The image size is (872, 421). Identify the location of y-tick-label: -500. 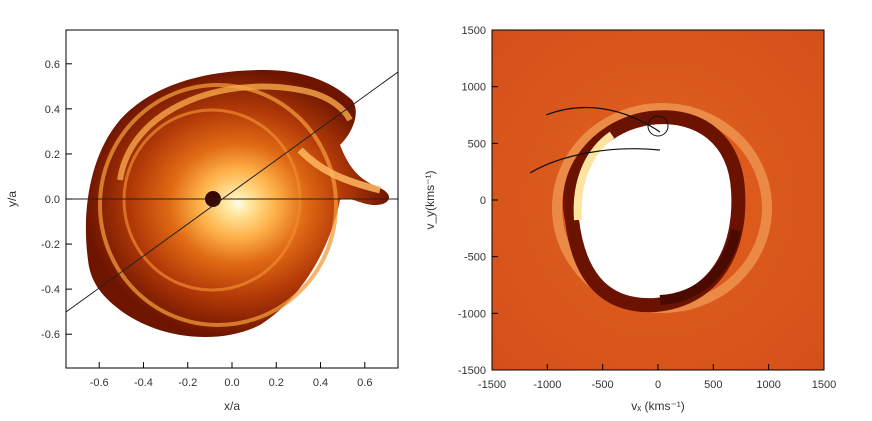
(475, 258).